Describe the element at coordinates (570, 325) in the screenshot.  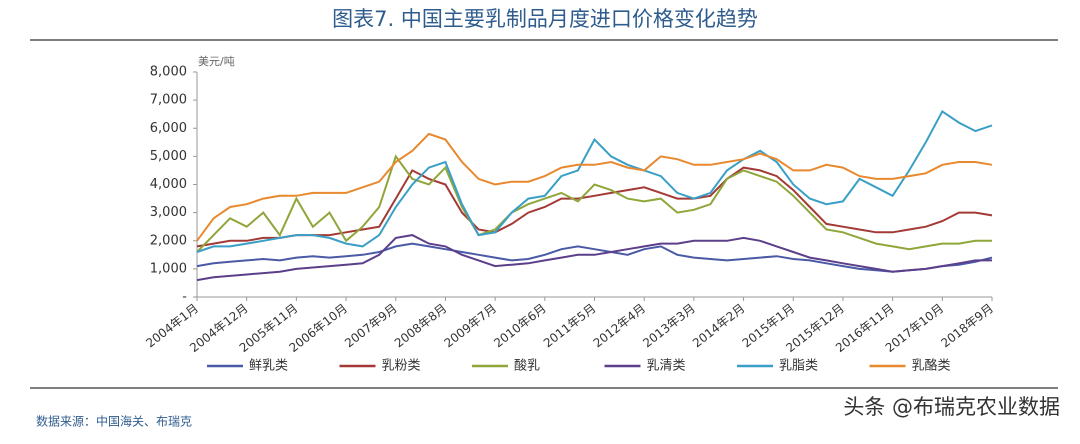
I see `x-tick-label: 2011年5月` at that location.